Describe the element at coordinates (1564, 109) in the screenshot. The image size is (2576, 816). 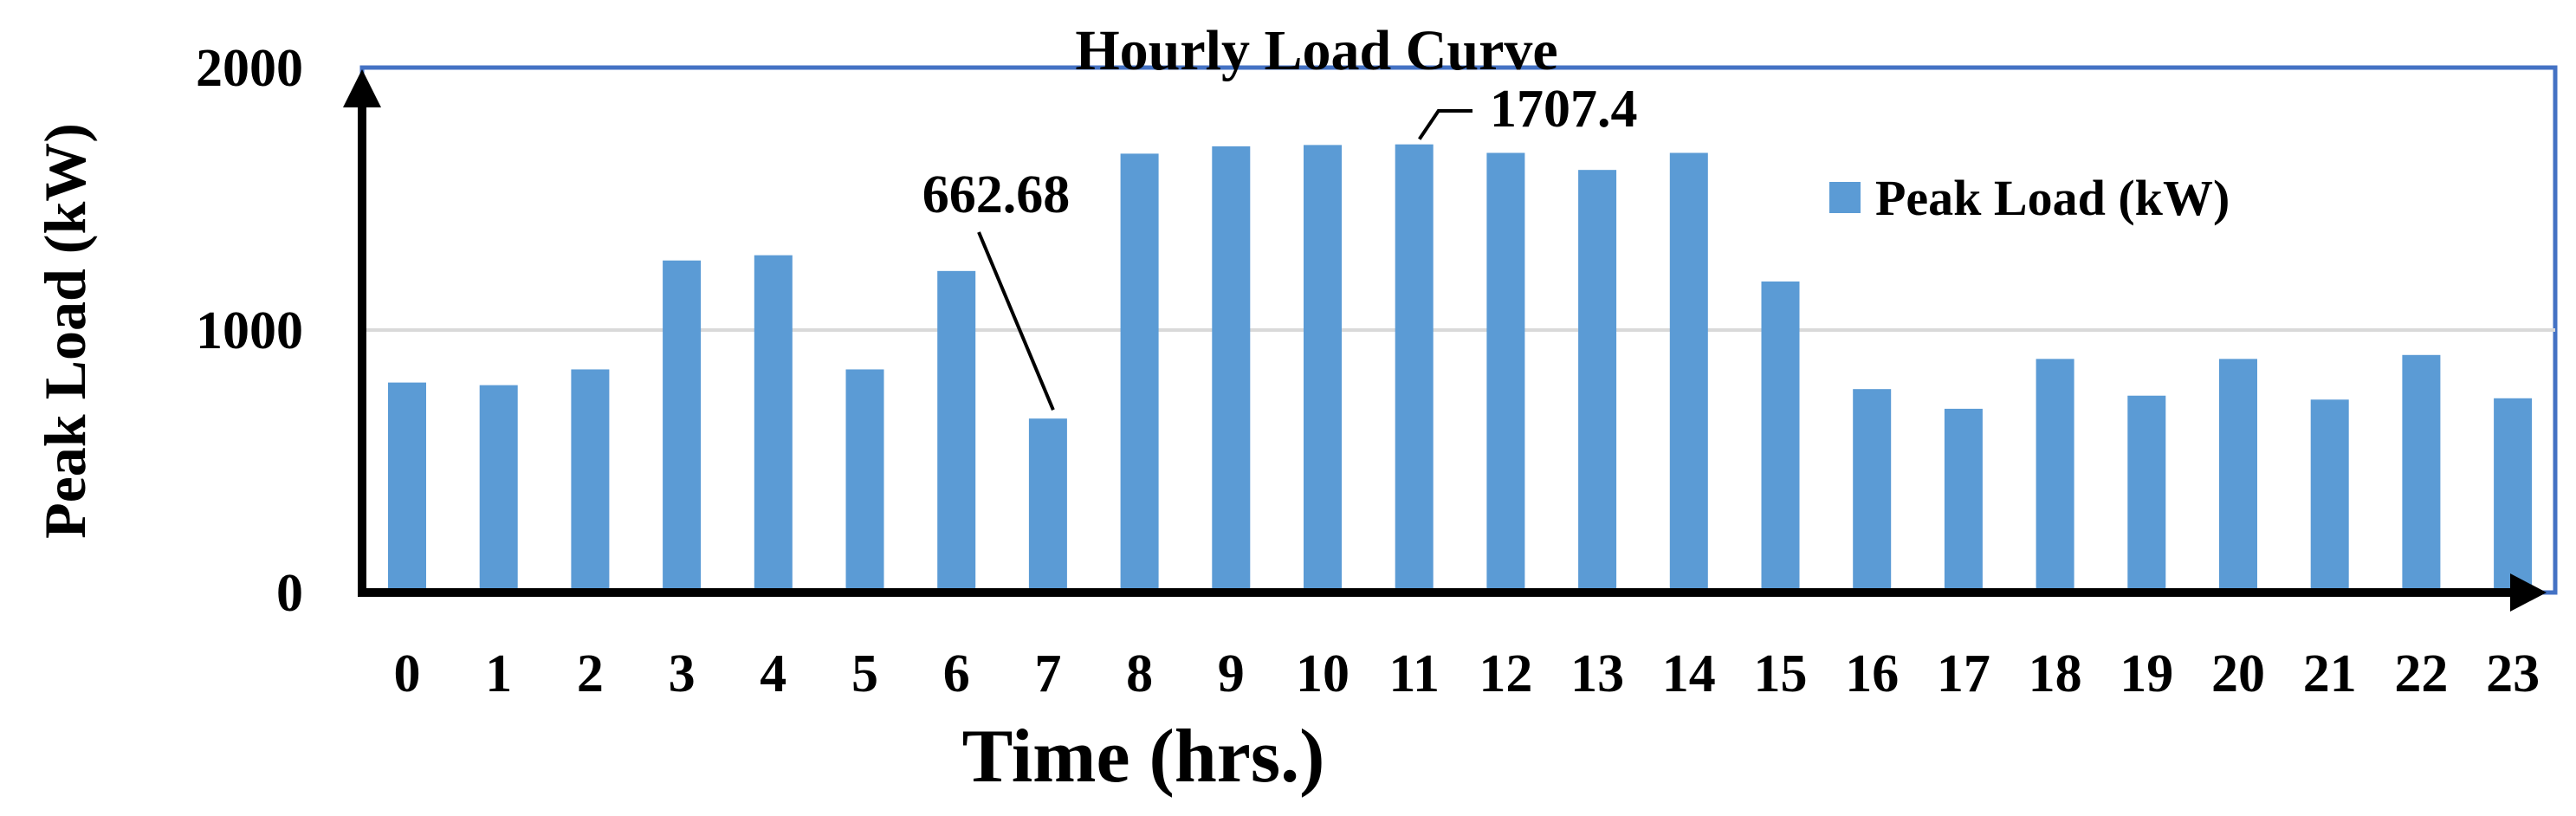
I see `data-label-hour-11: 1707.4` at that location.